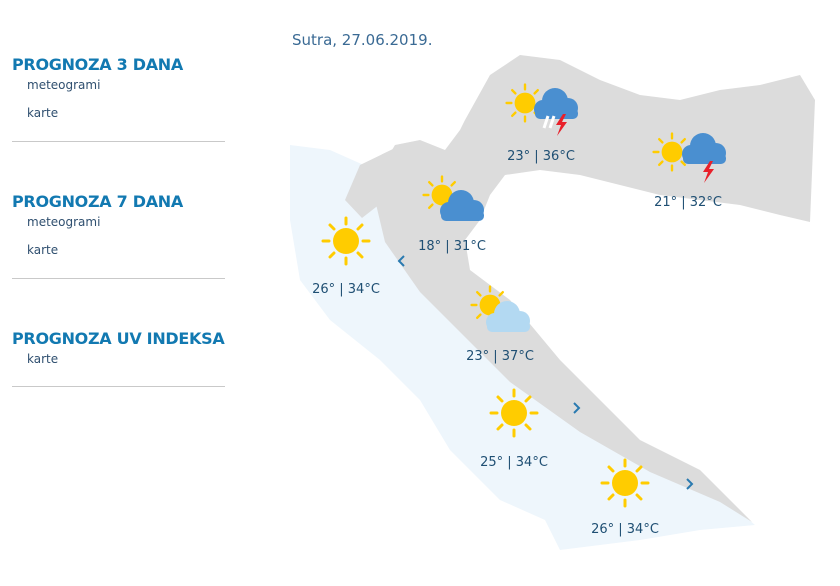  I want to click on section-title: PROGNOZA 7 DANA, so click(97, 201).